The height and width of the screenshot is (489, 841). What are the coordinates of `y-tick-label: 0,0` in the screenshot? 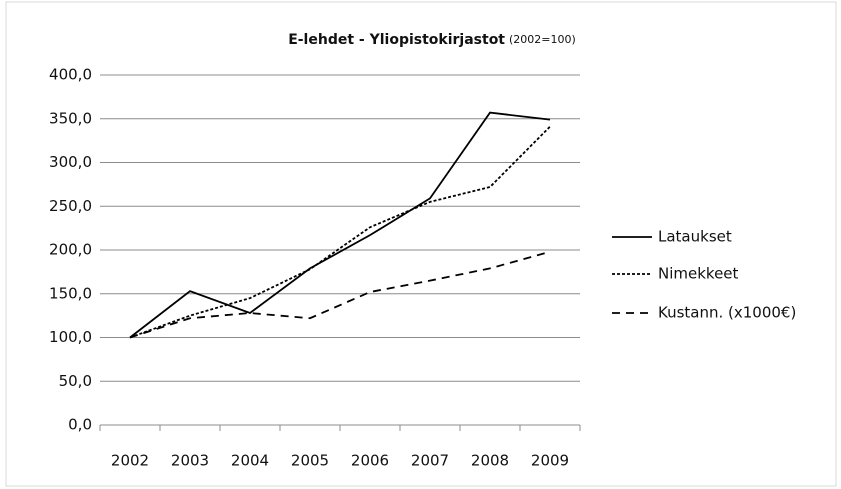 It's located at (80, 425).